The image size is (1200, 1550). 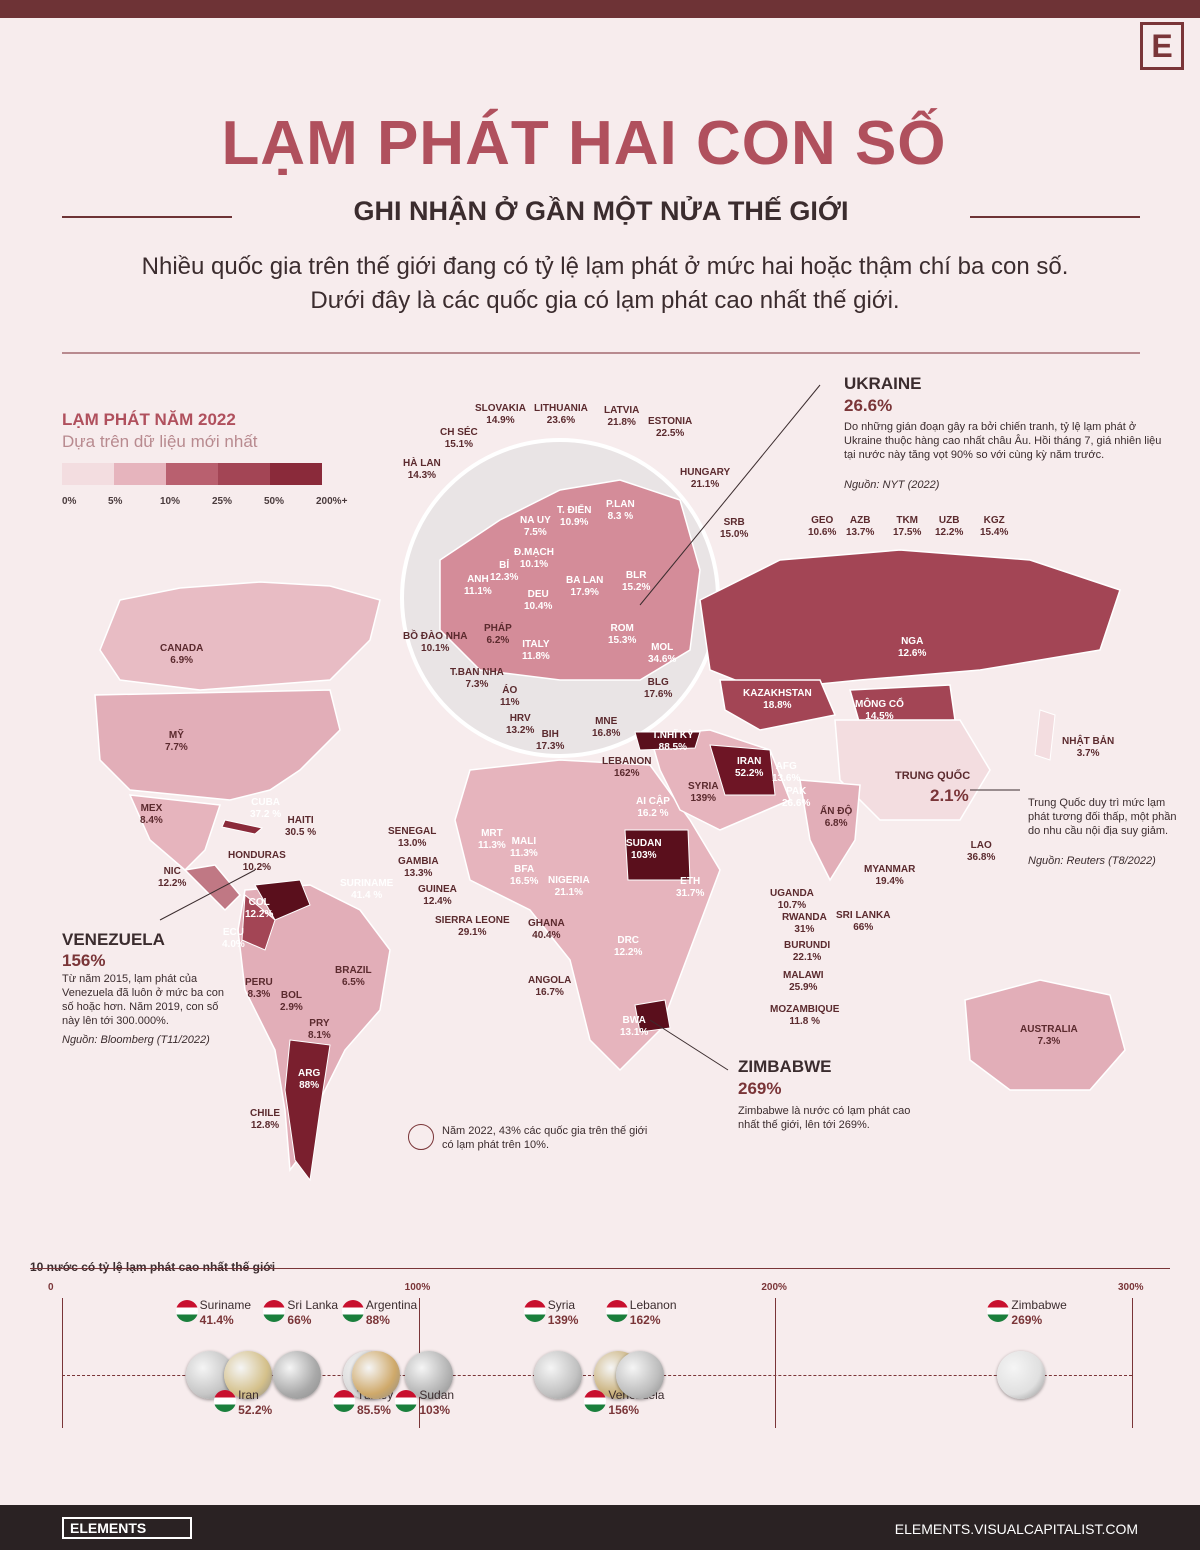 I want to click on cuba-shape, so click(x=242, y=827).